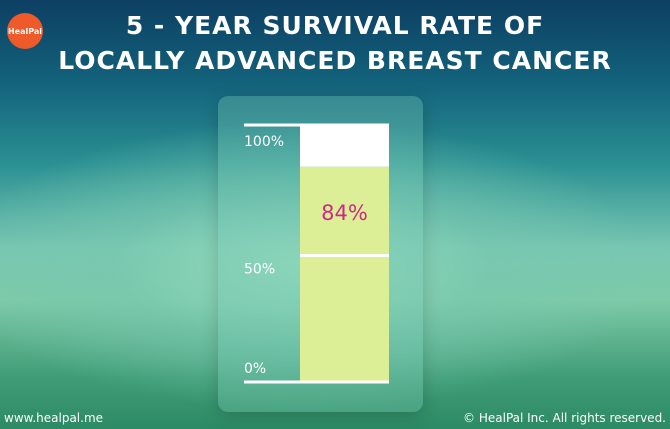 The height and width of the screenshot is (429, 670). Describe the element at coordinates (25, 31) in the screenshot. I see `healpal-logo: HealPal` at that location.